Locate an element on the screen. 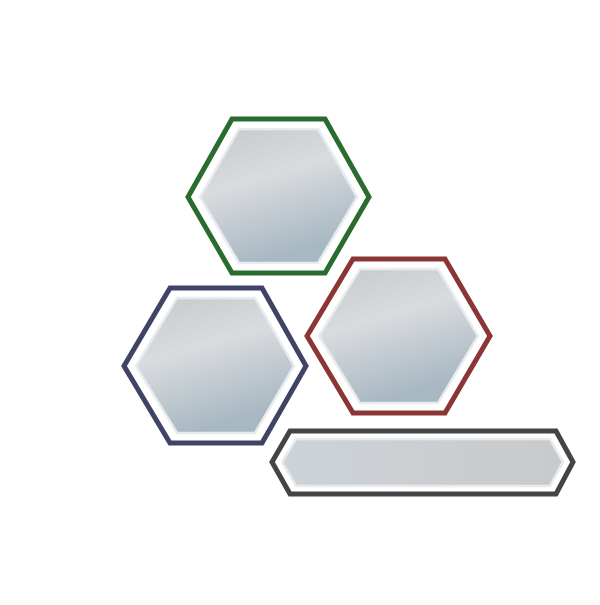 The height and width of the screenshot is (605, 600). hexagon-right-fill is located at coordinates (398, 336).